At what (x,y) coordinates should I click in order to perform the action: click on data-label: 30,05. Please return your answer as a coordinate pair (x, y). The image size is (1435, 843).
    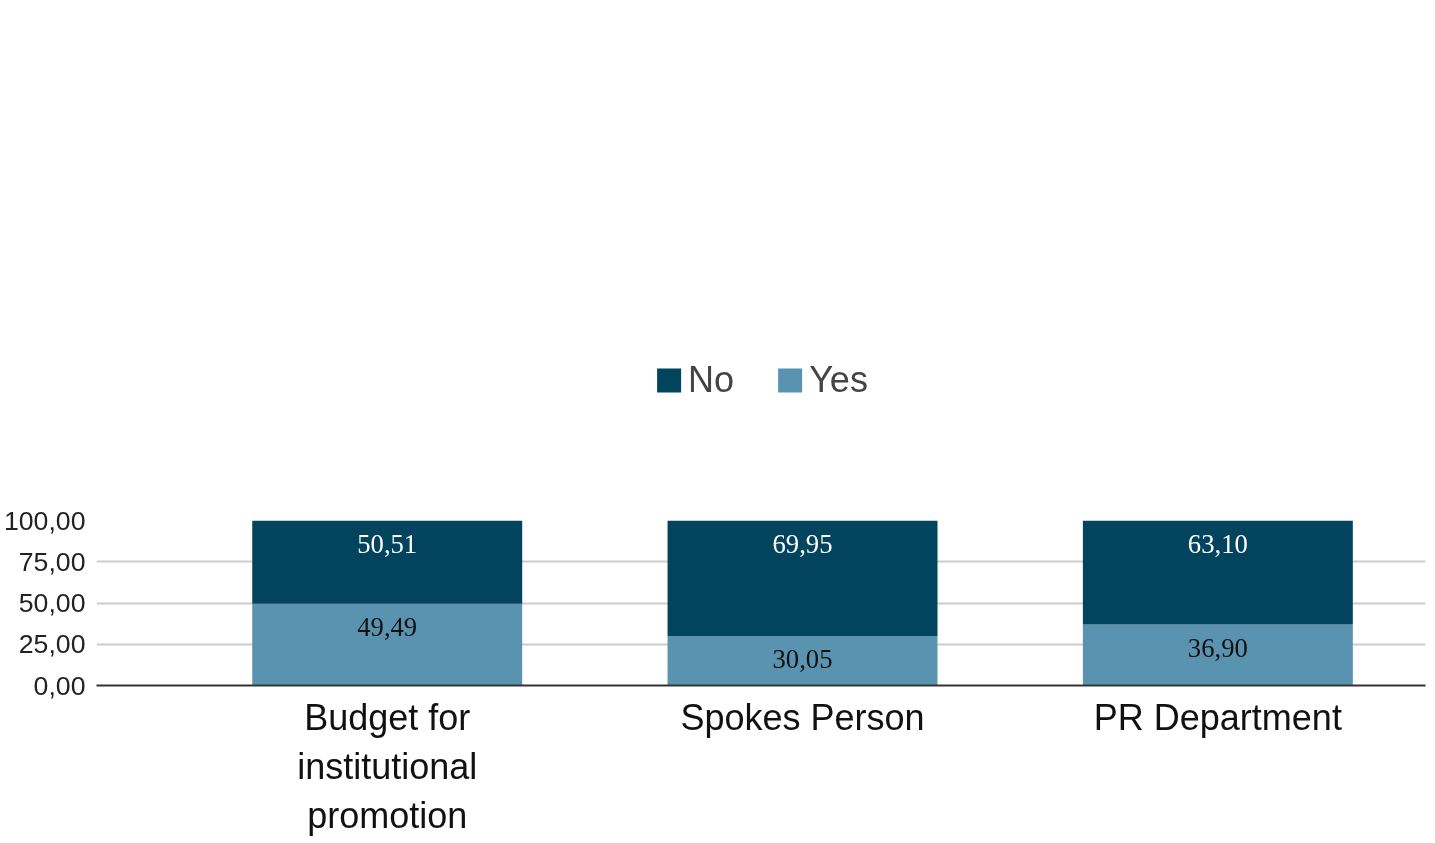
    Looking at the image, I should click on (802, 658).